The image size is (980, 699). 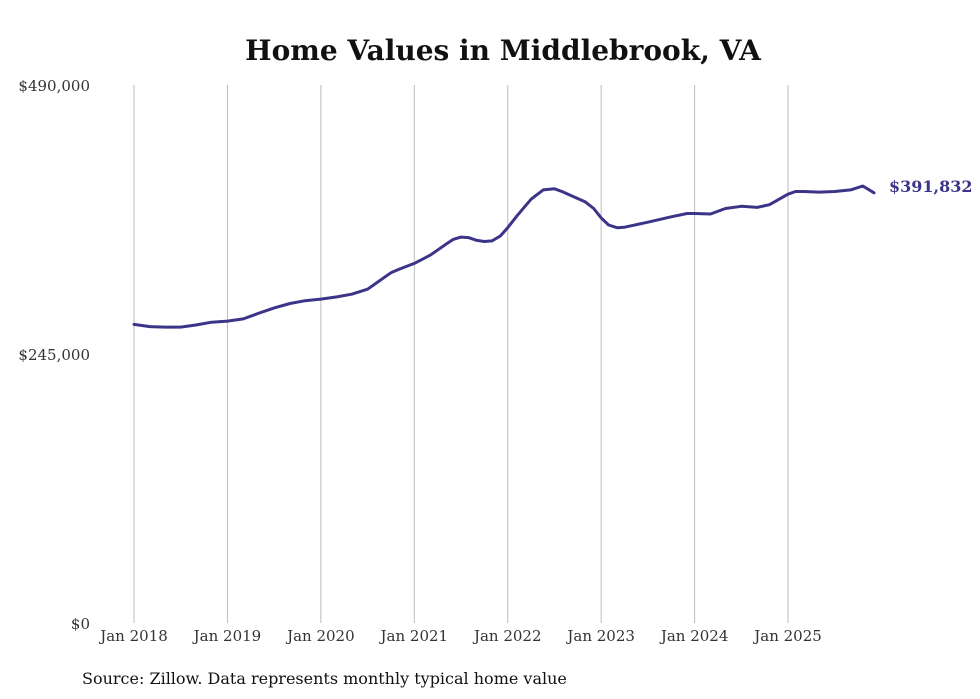 What do you see at coordinates (507, 636) in the screenshot?
I see `x-tick-label: Jan 2022` at bounding box center [507, 636].